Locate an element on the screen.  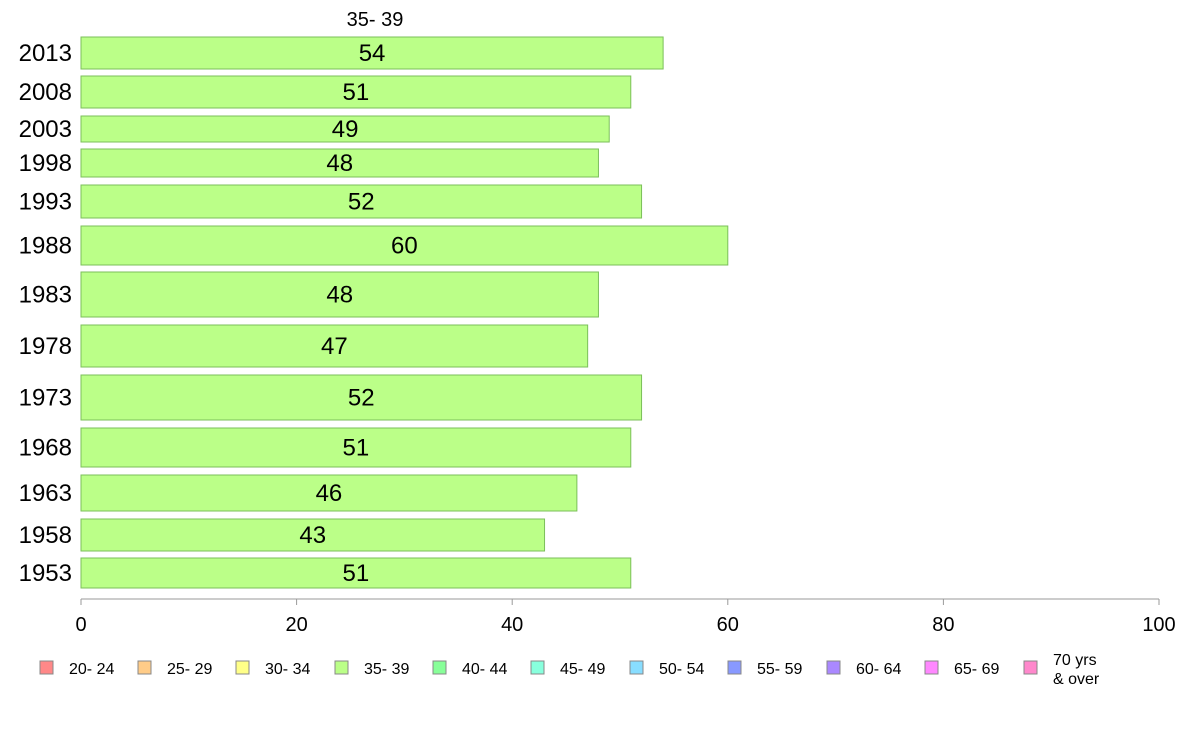
category-label: 1953 is located at coordinates (45, 573).